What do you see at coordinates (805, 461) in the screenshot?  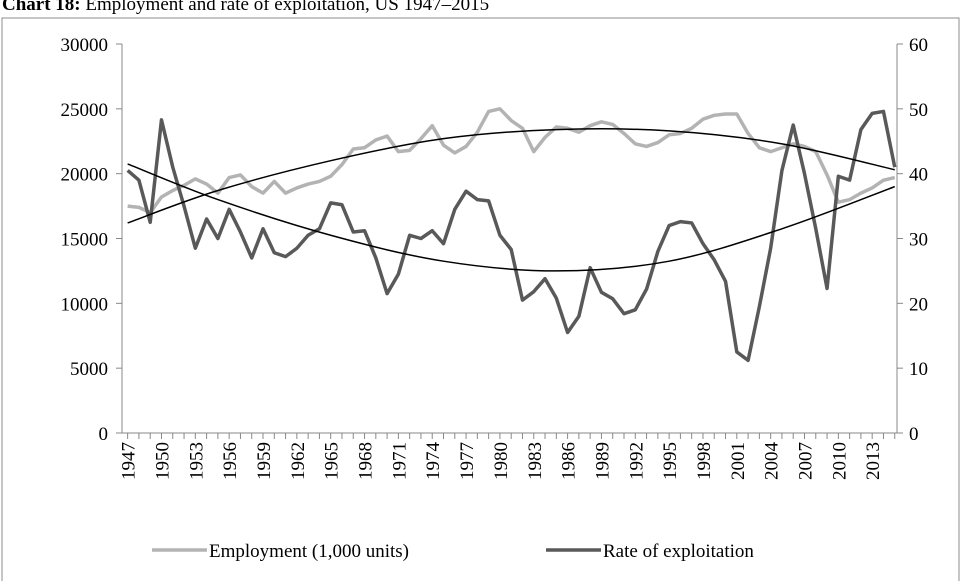 I see `x-tick-label: 2007` at bounding box center [805, 461].